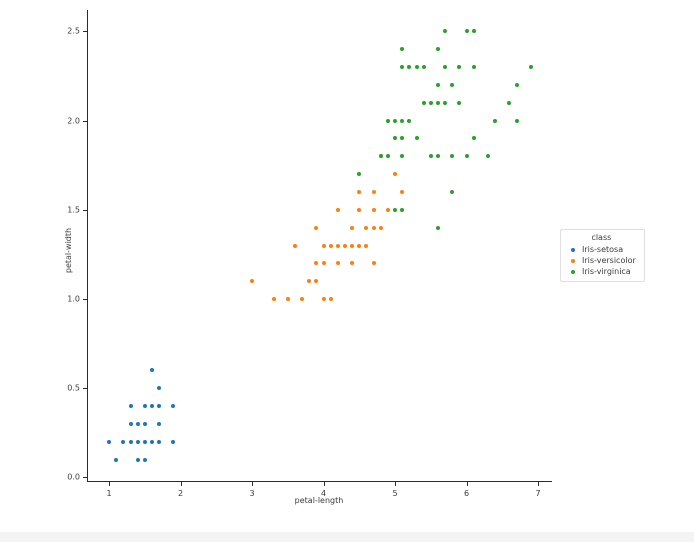 The height and width of the screenshot is (542, 694). What do you see at coordinates (73, 388) in the screenshot?
I see `y-tick-label: 0.5` at bounding box center [73, 388].